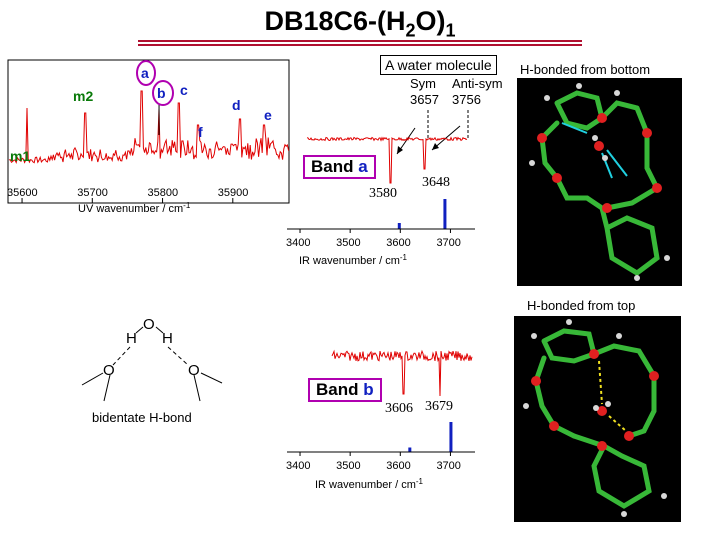 The width and height of the screenshot is (720, 540). What do you see at coordinates (399, 408) in the screenshot?
I see `ir-b-peak-3606-label: 3606` at bounding box center [399, 408].